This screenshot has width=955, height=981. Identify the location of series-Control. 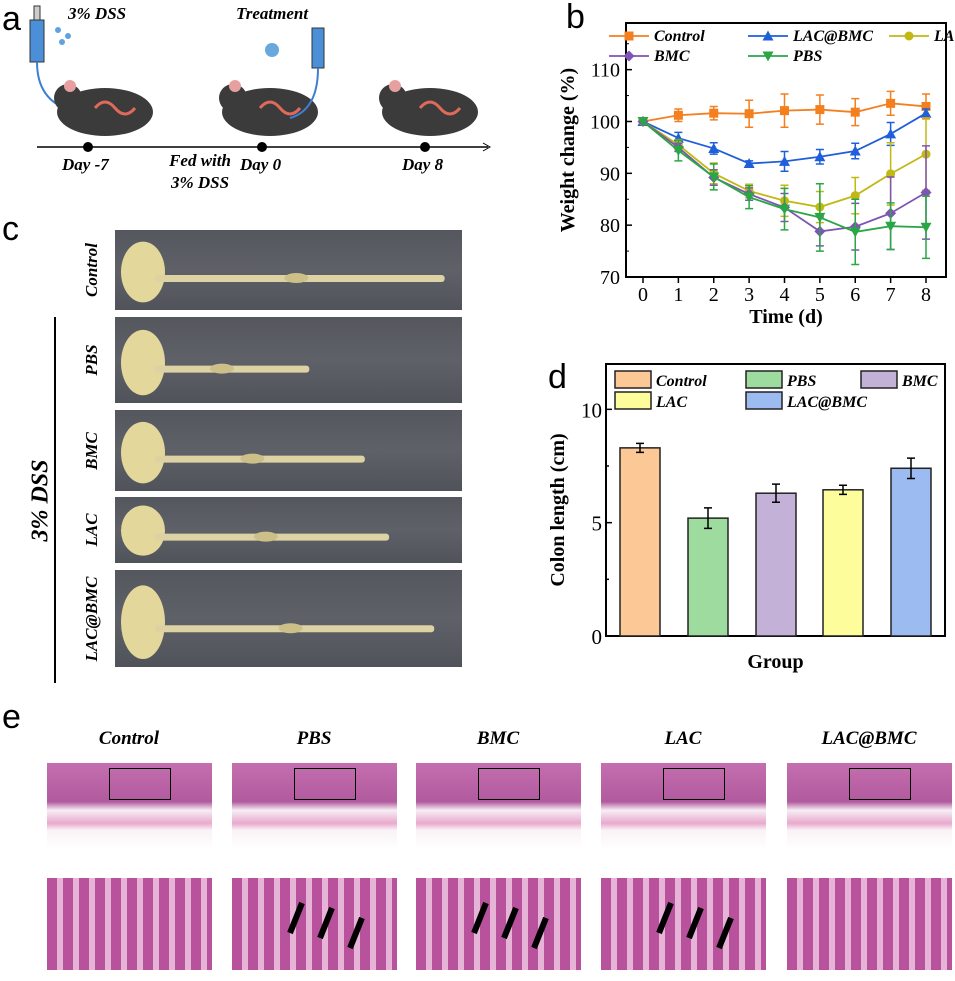
(784, 109).